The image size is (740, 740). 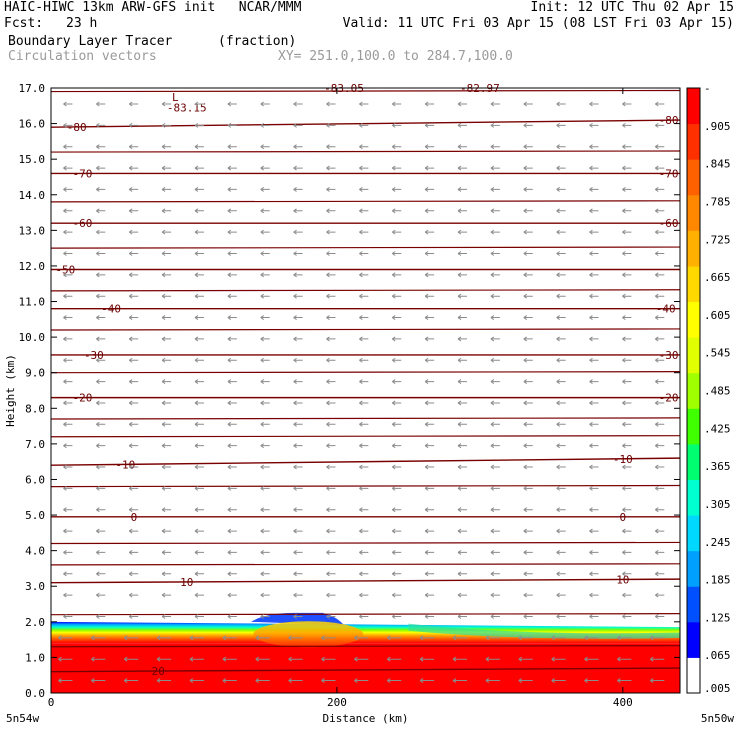 What do you see at coordinates (717, 277) in the screenshot?
I see `colorbar-label: .665` at bounding box center [717, 277].